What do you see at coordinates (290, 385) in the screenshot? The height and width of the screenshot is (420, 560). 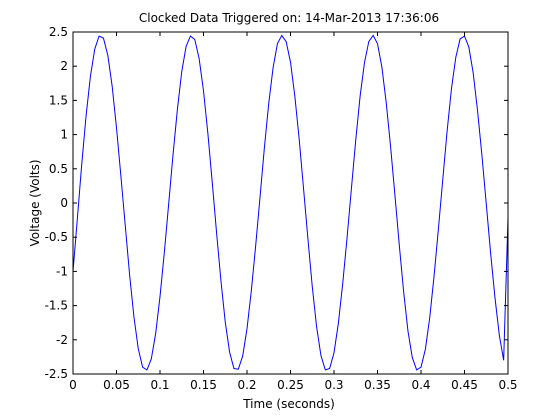 I see `x-tick-label: 0.25` at bounding box center [290, 385].